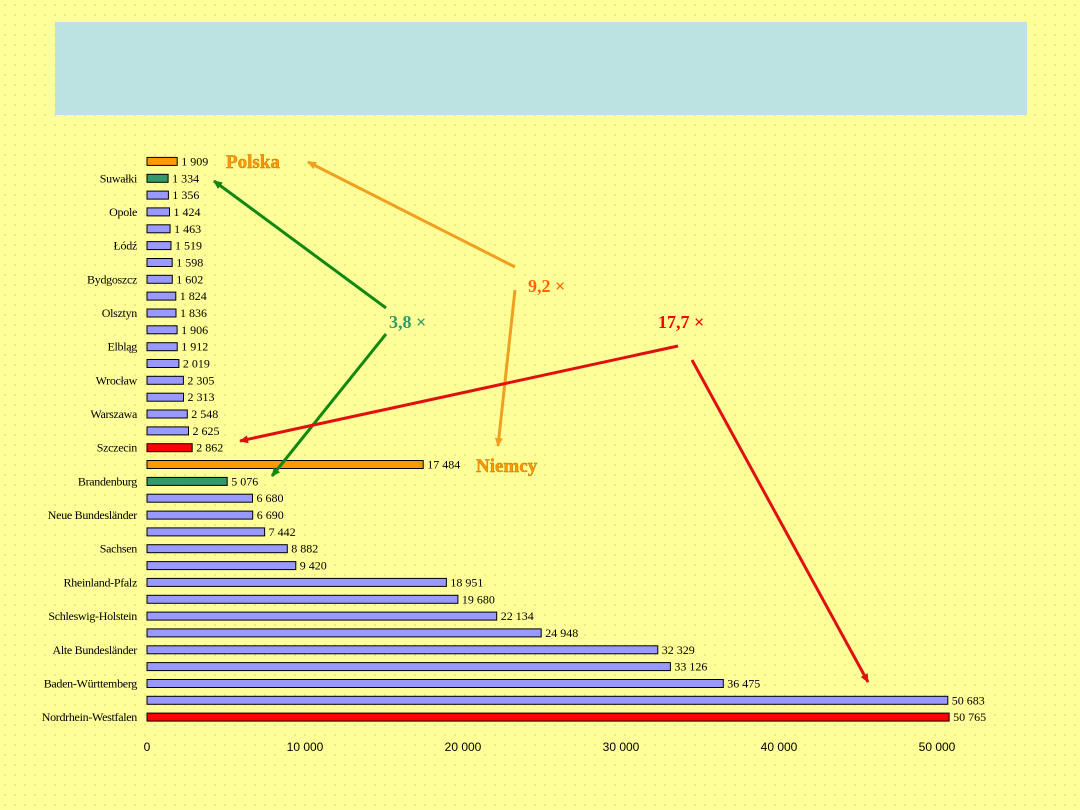  Describe the element at coordinates (189, 263) in the screenshot. I see `bar-value-label: 1 598` at that location.